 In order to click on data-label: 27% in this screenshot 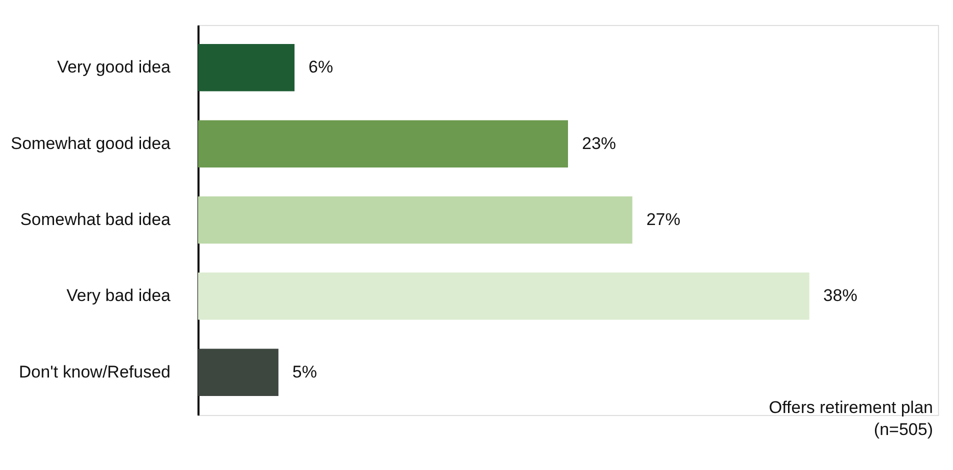, I will do `click(663, 219)`.